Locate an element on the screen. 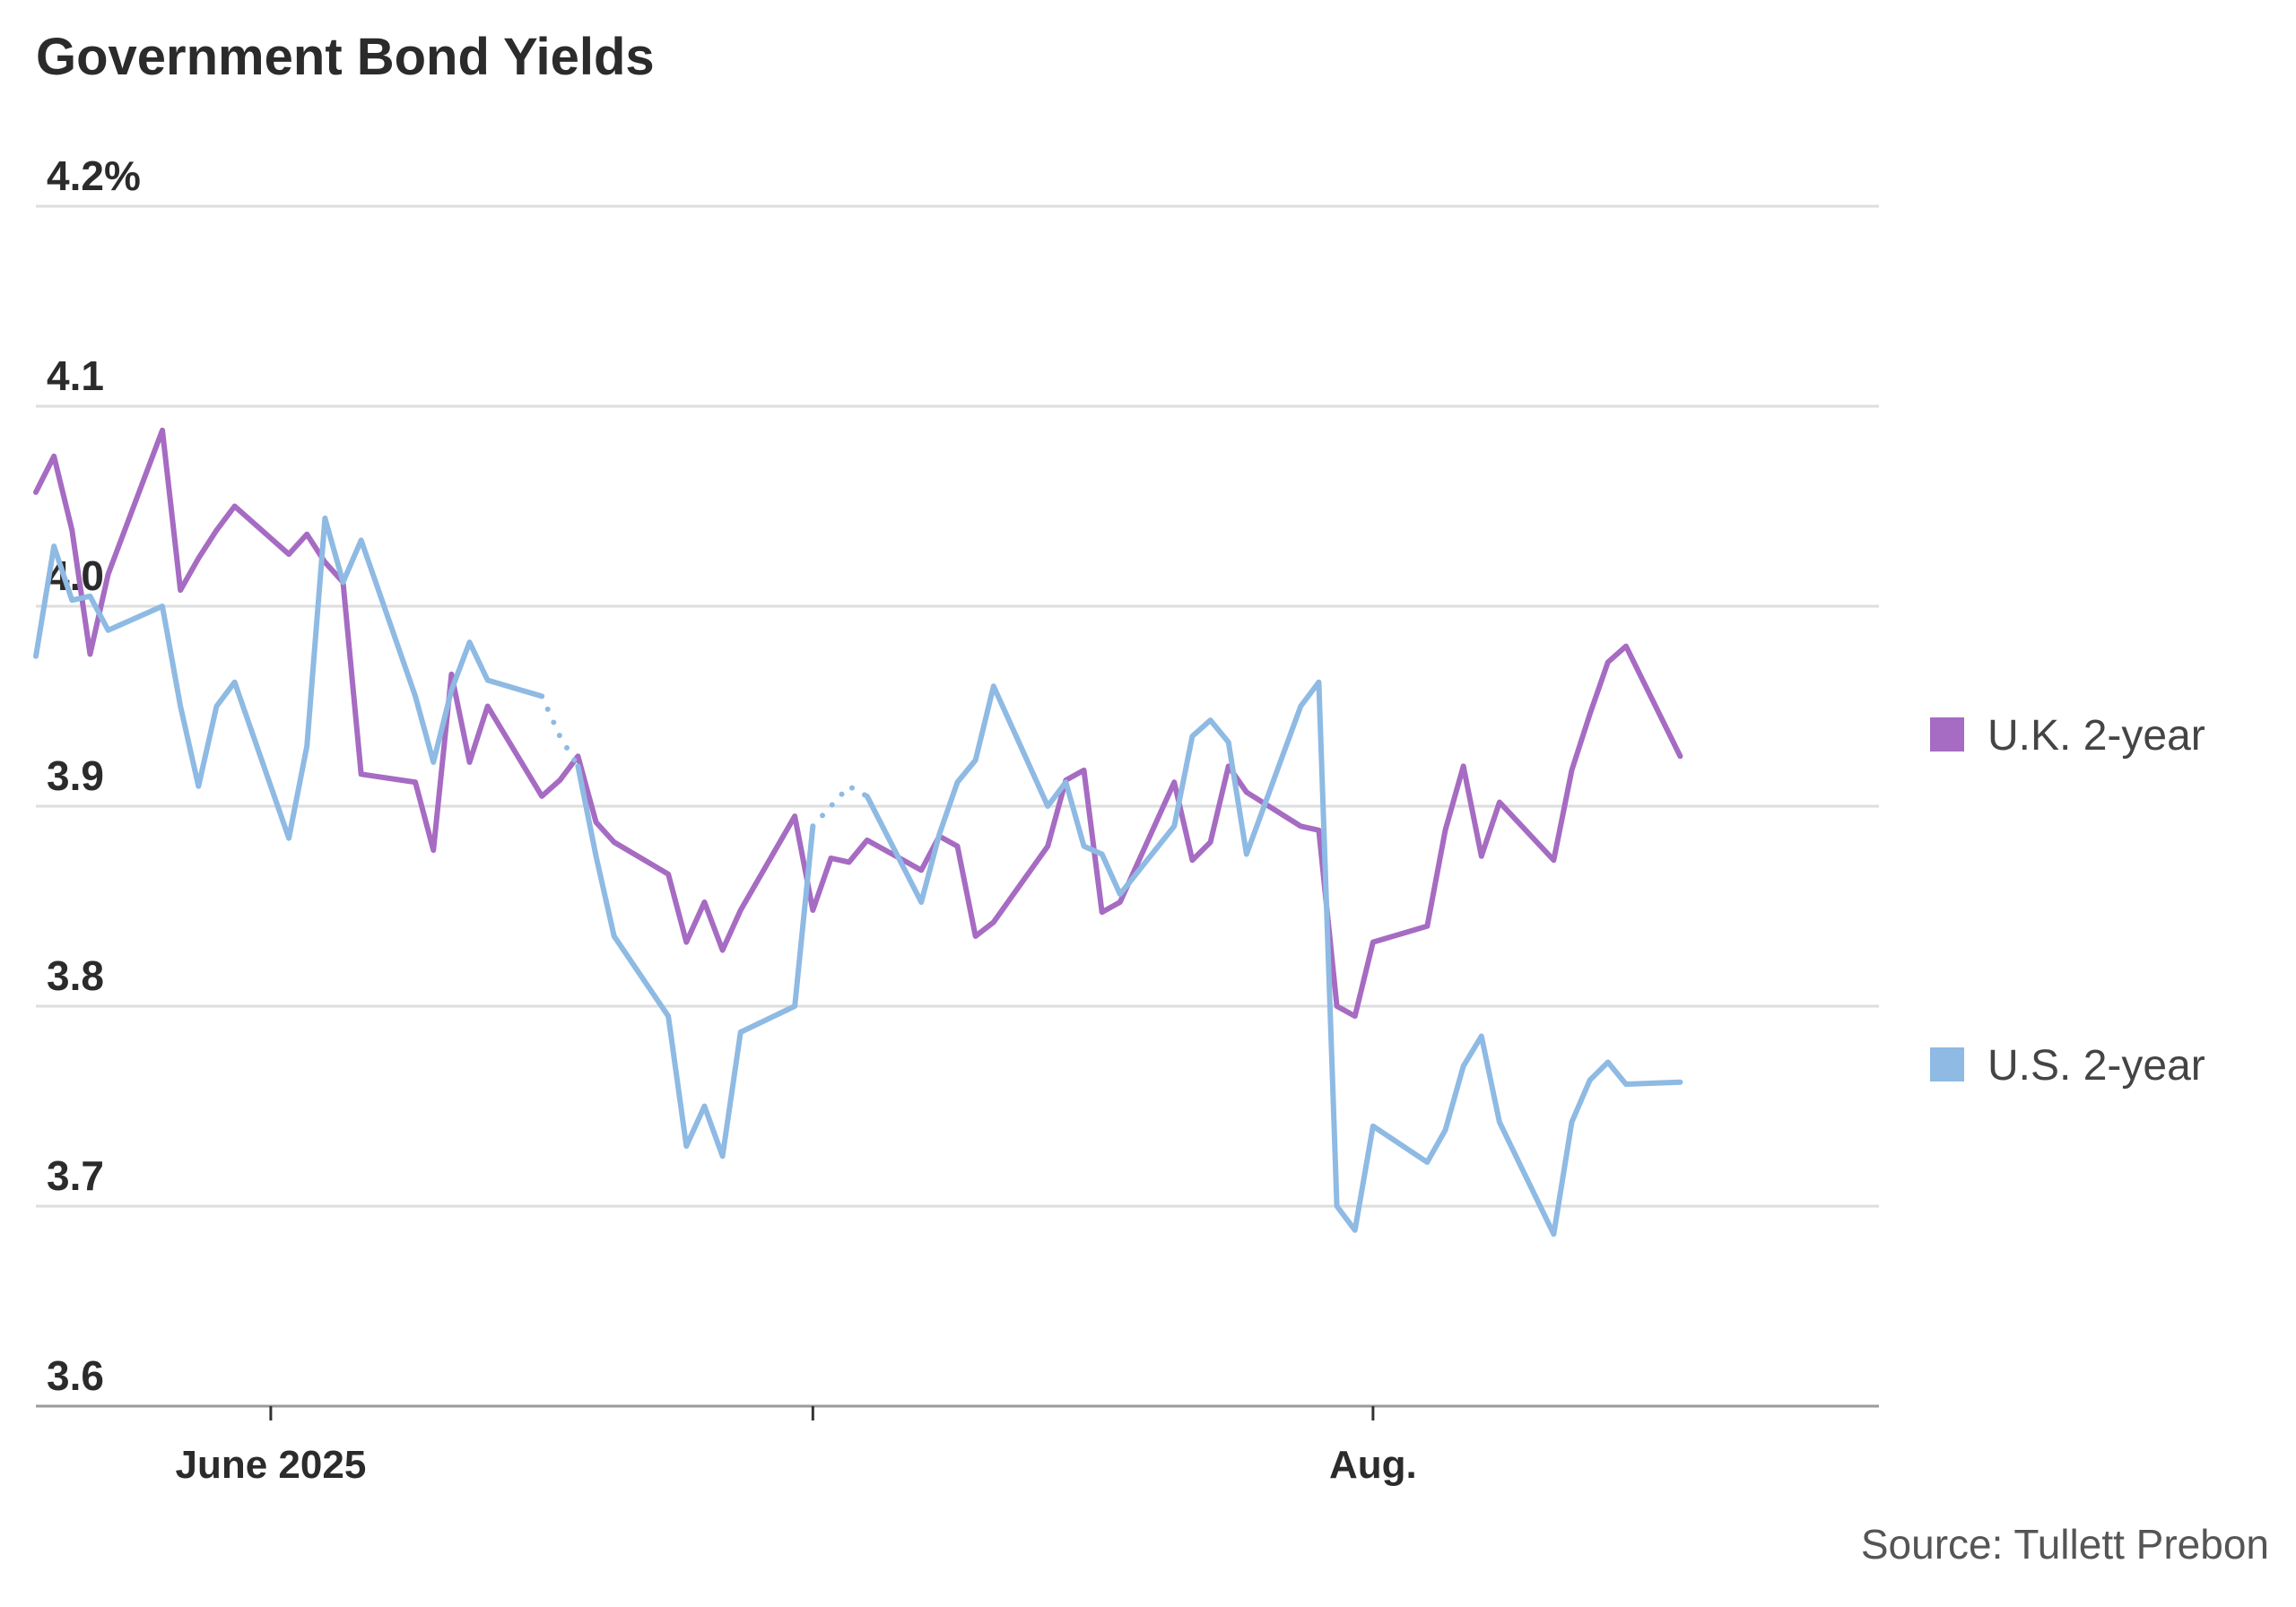 The height and width of the screenshot is (1607, 2296). y-tick-label: 4.2% is located at coordinates (94, 176).